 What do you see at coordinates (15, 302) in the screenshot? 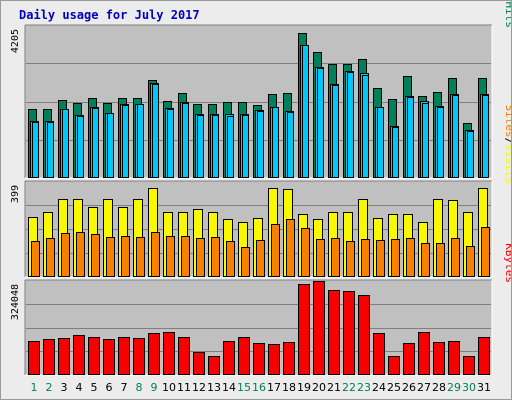
I see `ymax-label-kbytes: 324048` at bounding box center [15, 302].